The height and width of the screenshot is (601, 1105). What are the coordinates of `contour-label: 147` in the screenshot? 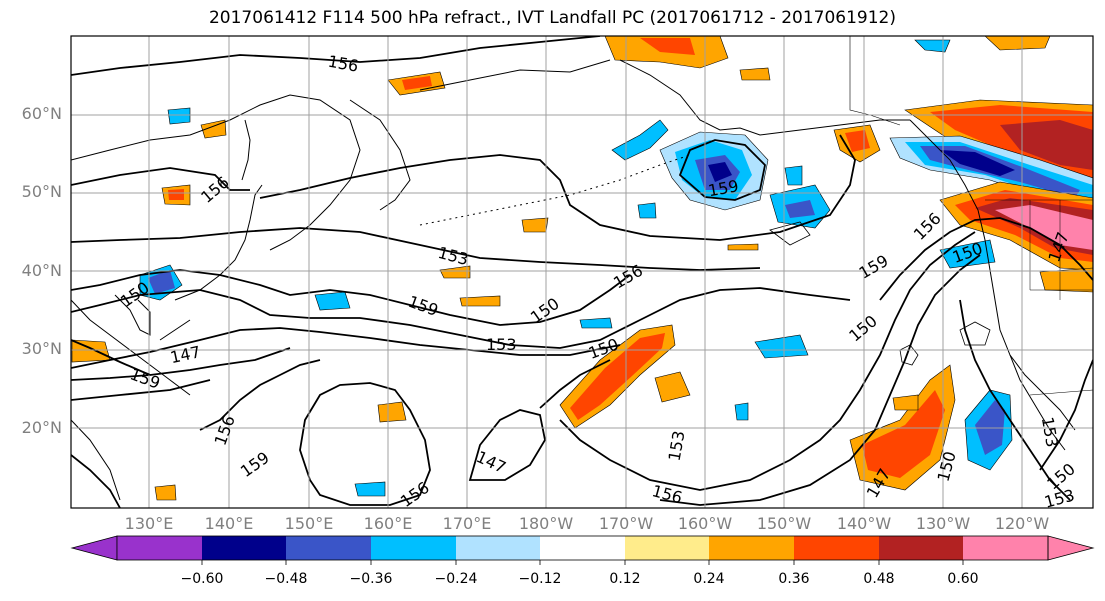 It's located at (491, 462).